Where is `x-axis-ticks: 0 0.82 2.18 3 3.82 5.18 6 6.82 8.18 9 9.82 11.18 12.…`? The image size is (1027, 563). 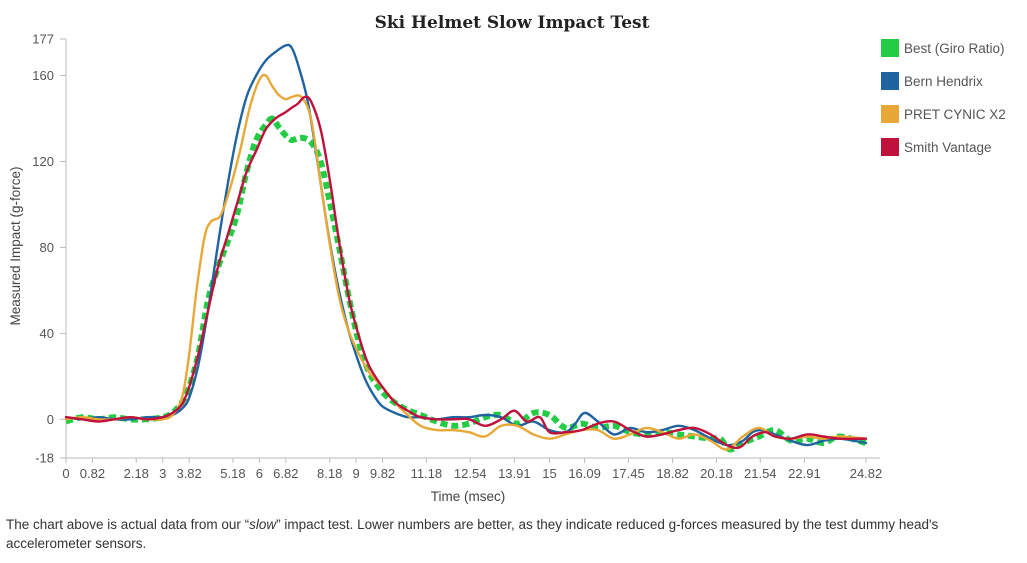
x-axis-ticks: 0 0.82 2.18 3 3.82 5.18 6 6.82 8.18 9 9.82 11.18 12.… is located at coordinates (472, 469).